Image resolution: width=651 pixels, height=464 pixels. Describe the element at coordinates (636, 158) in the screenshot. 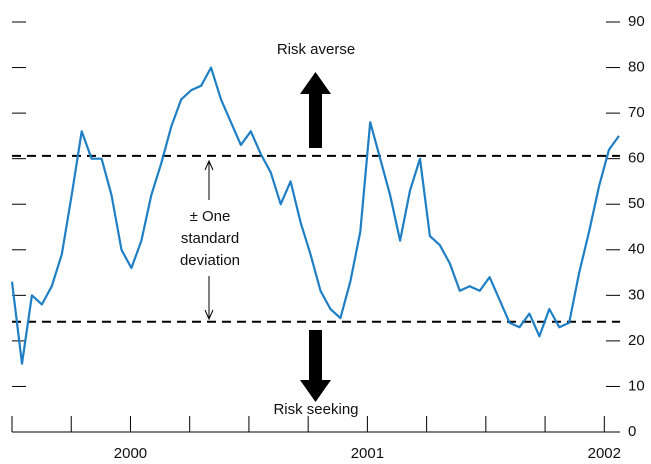

I see `y-tick-label: 60` at that location.